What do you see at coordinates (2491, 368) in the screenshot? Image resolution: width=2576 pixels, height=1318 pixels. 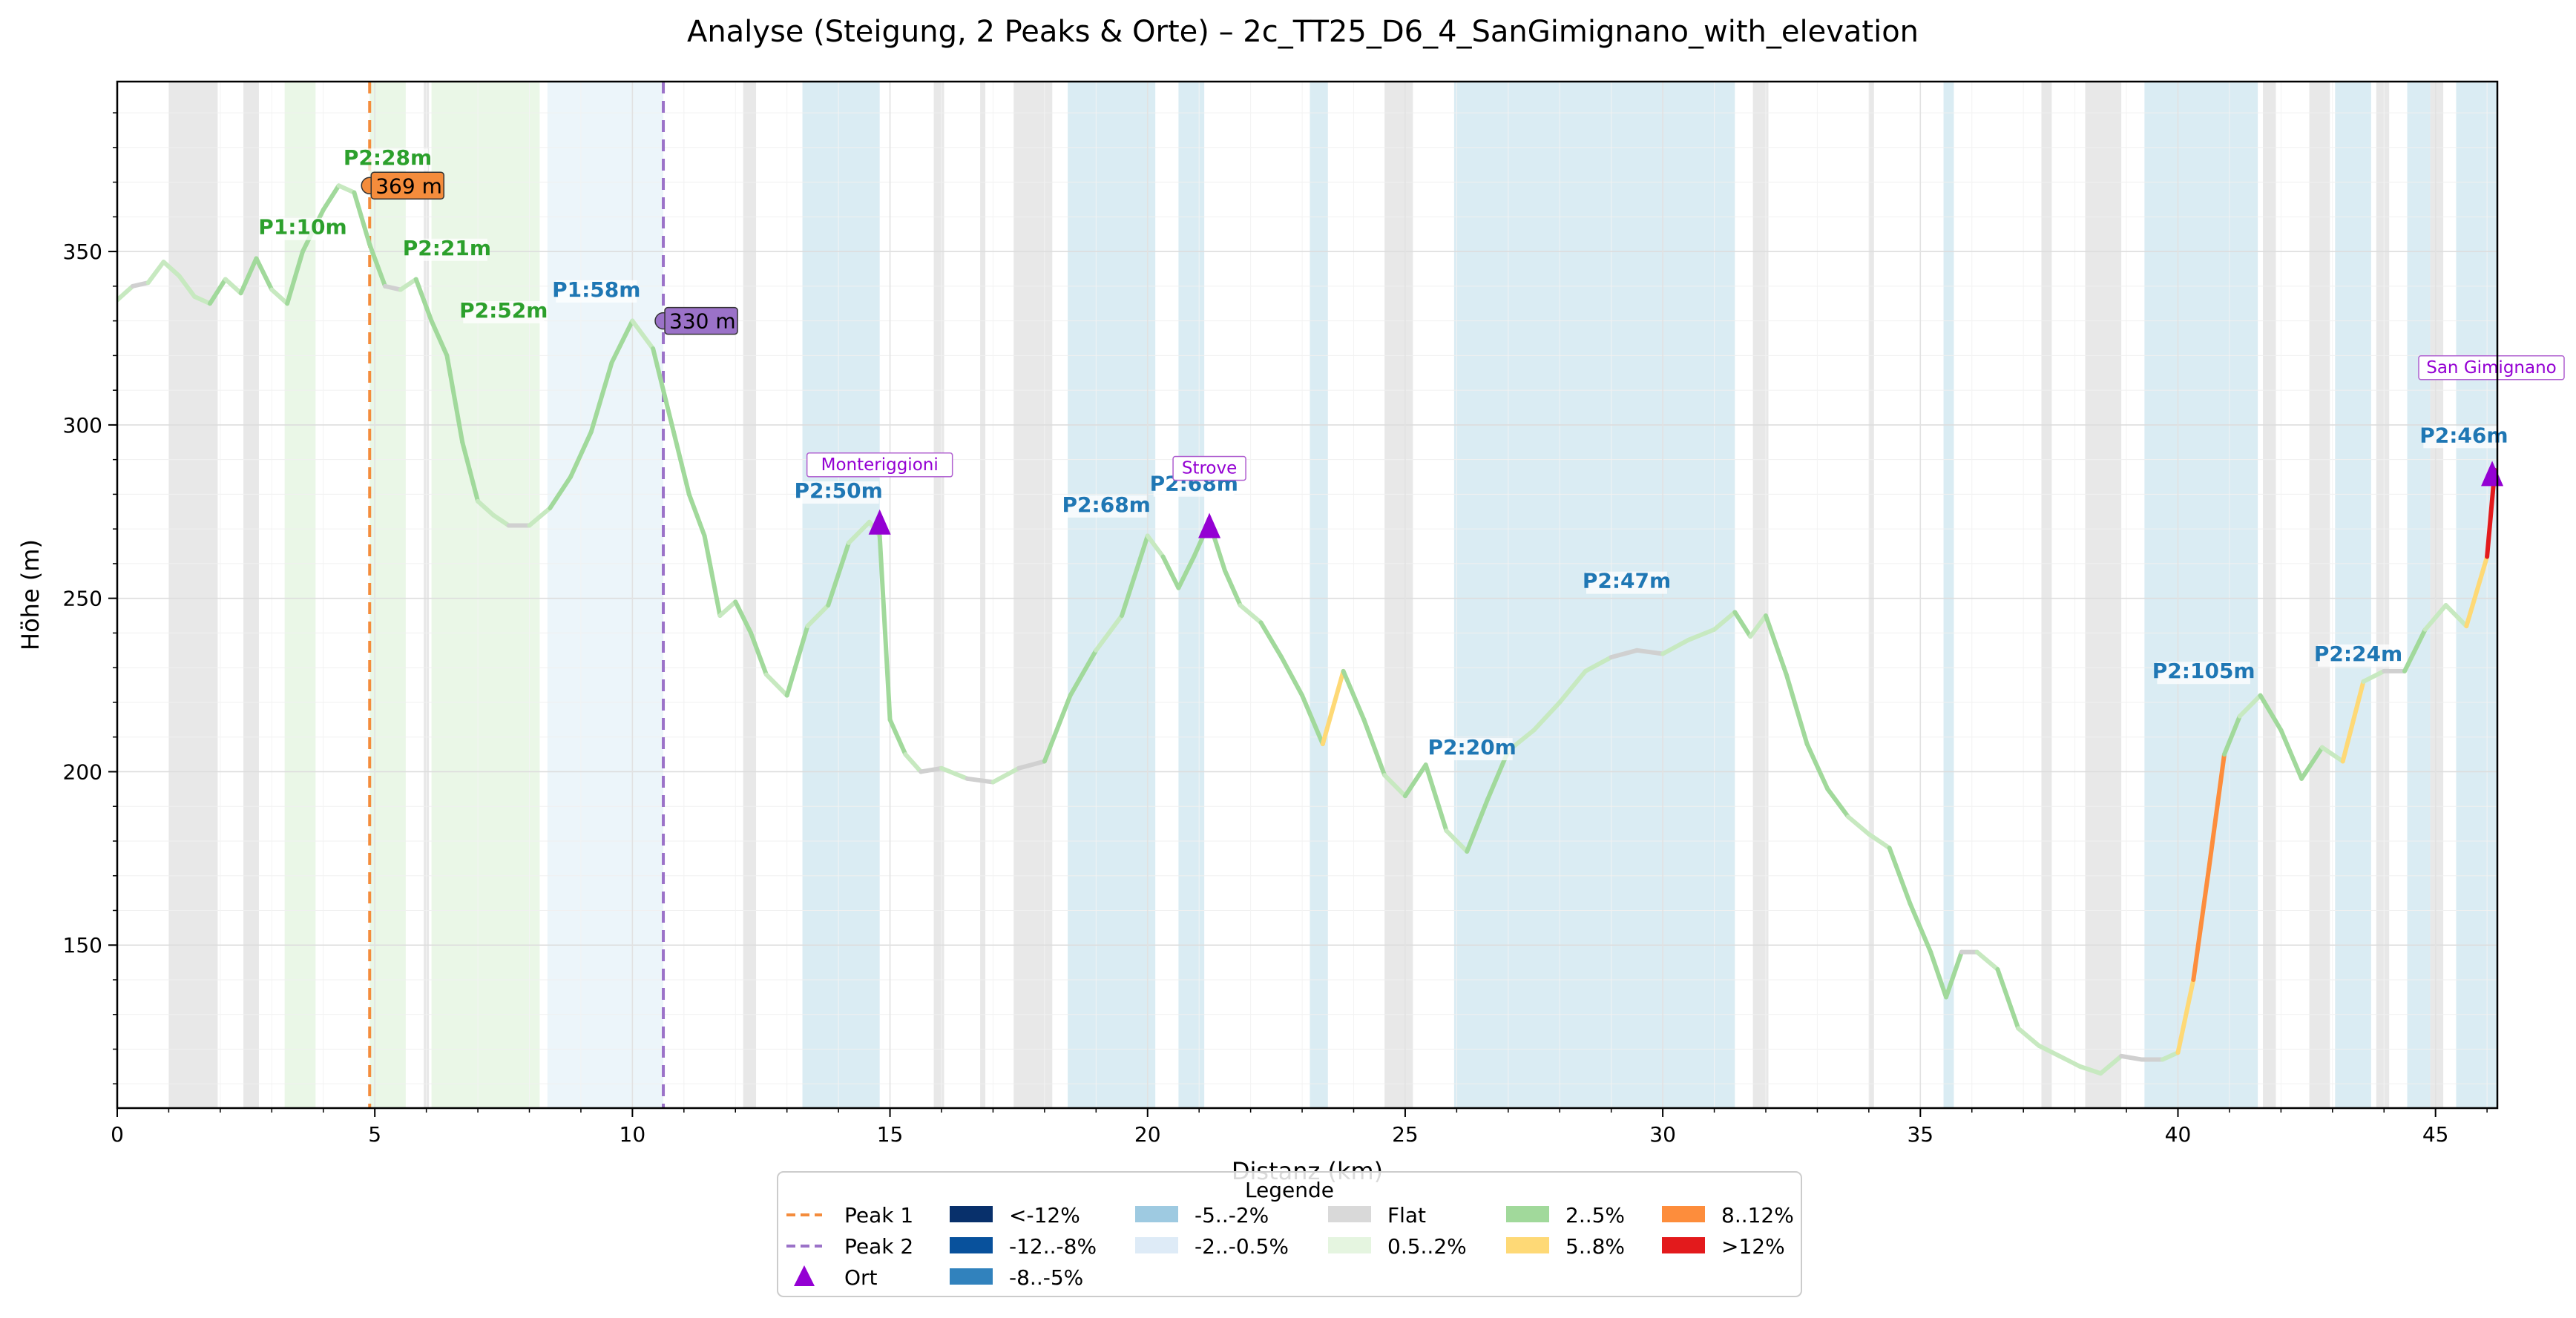 I see `place-label: San Gimignano` at bounding box center [2491, 368].